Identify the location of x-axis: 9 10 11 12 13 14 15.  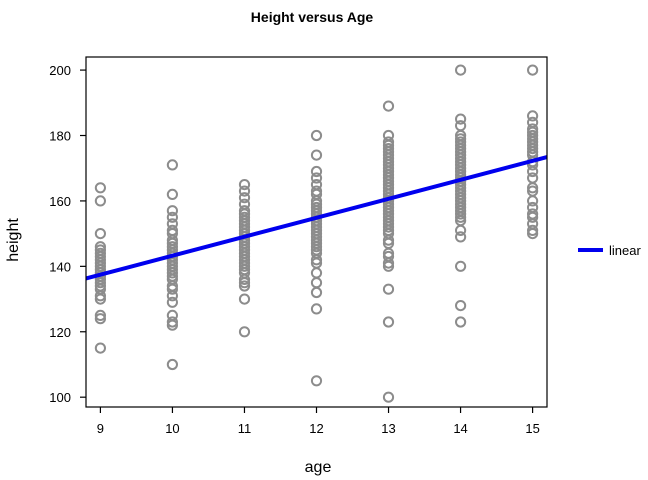
(318, 421).